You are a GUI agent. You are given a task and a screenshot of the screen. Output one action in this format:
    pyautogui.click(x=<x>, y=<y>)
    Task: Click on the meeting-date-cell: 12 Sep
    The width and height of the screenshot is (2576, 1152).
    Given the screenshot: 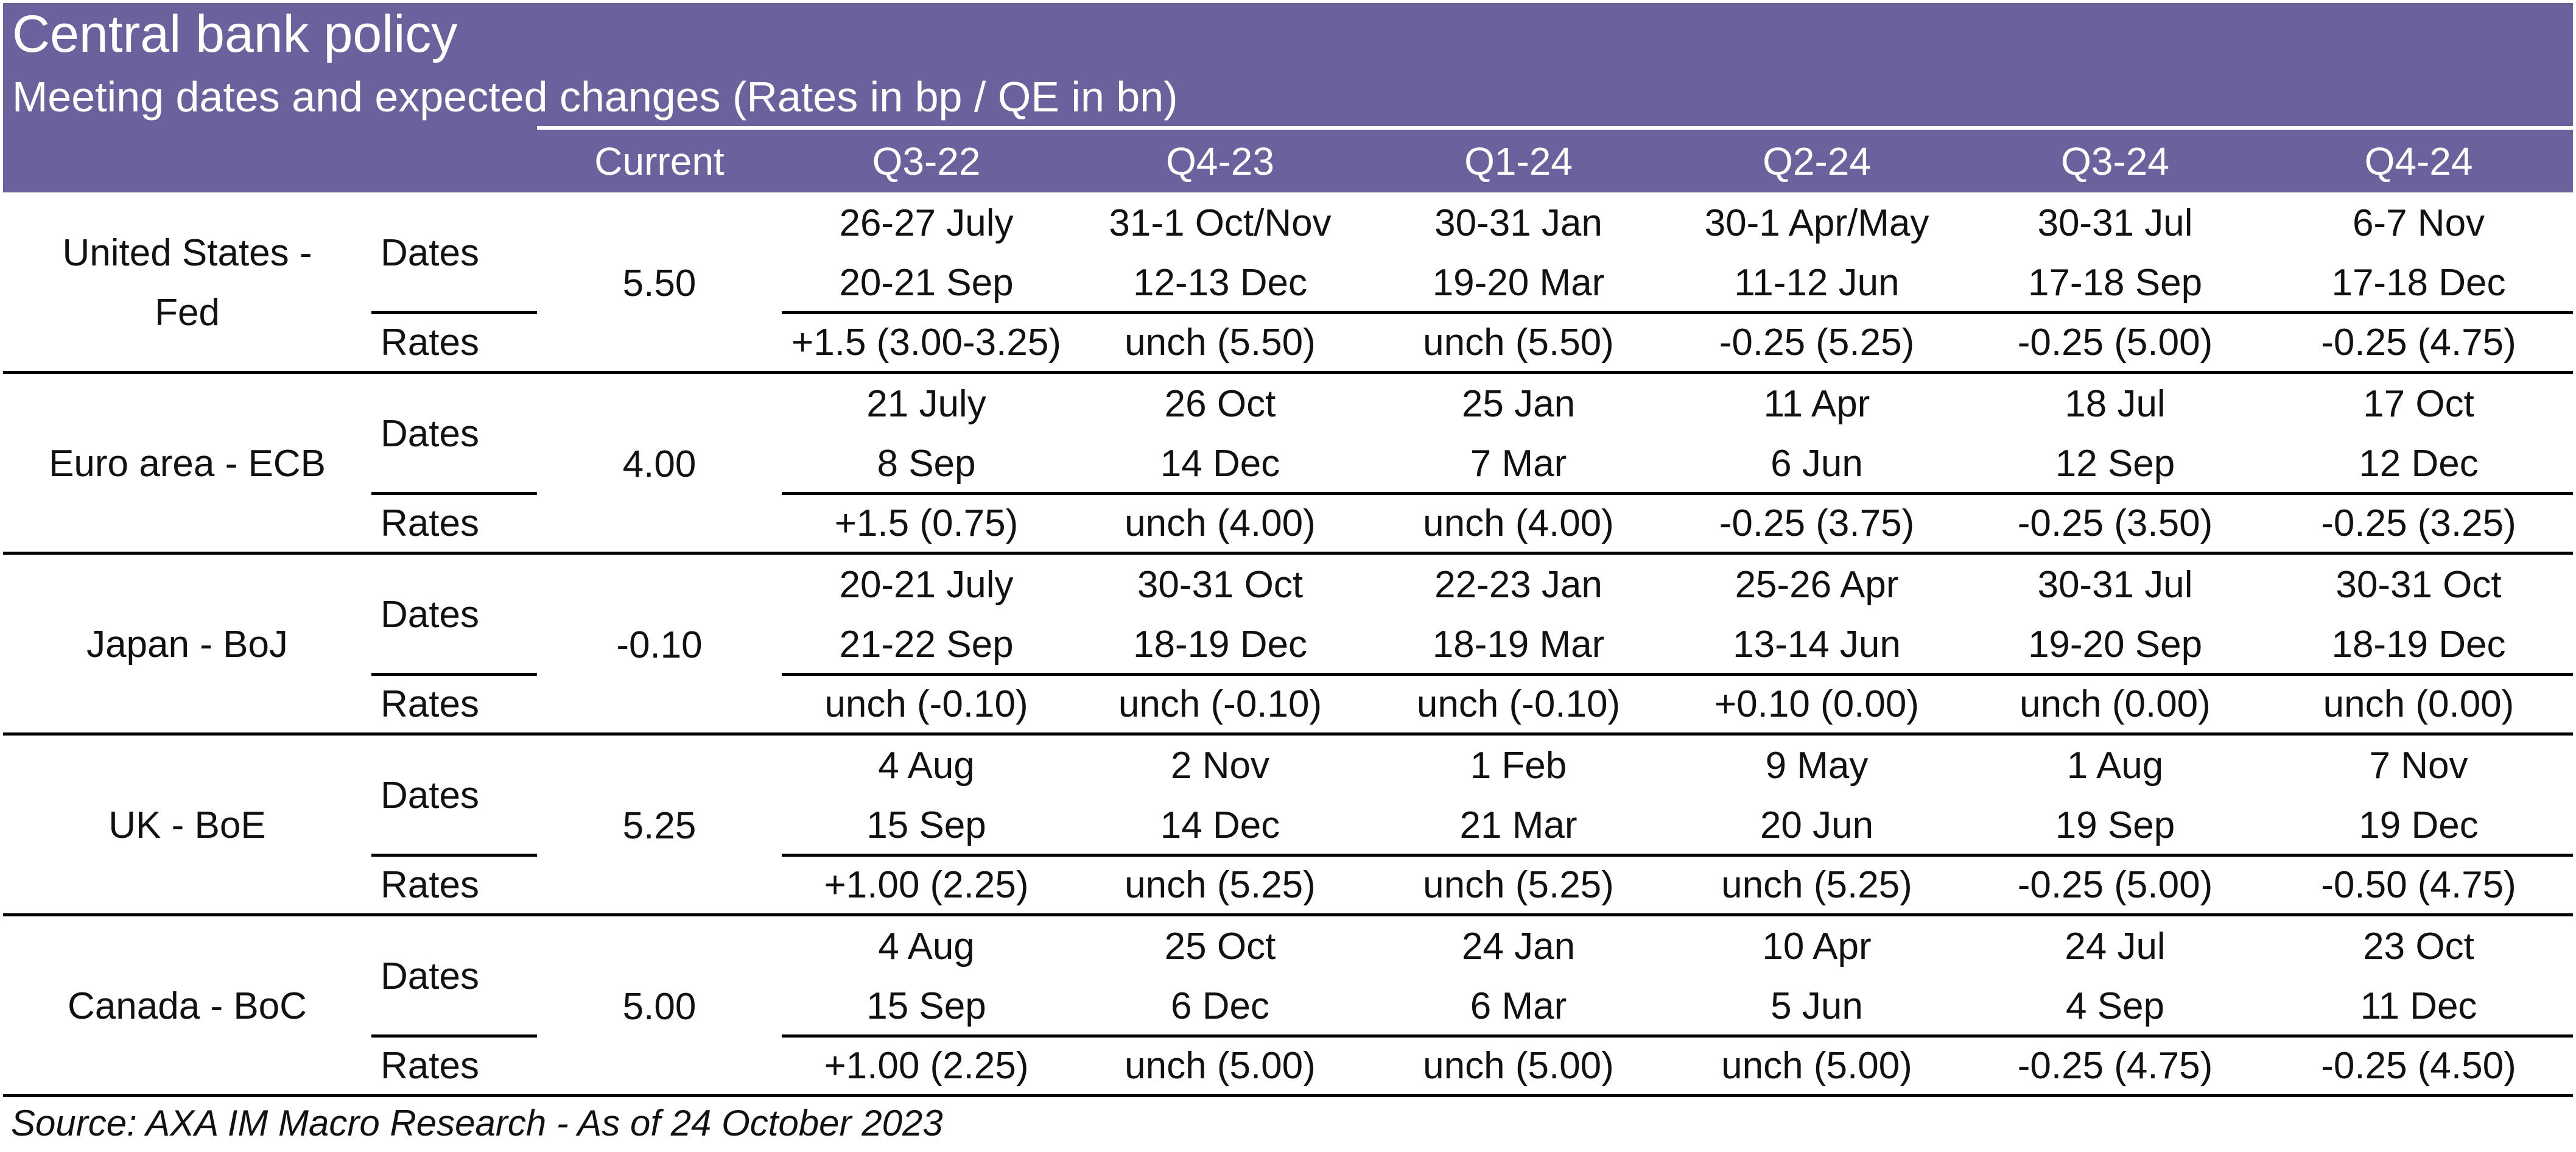 What is the action you would take?
    pyautogui.click(x=2115, y=464)
    